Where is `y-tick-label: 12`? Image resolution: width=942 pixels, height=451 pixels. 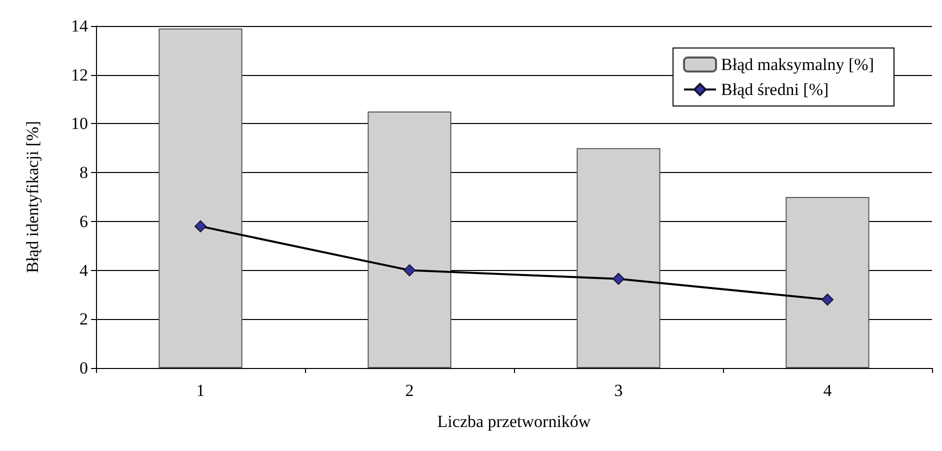
y-tick-label: 12 is located at coordinates (79, 74).